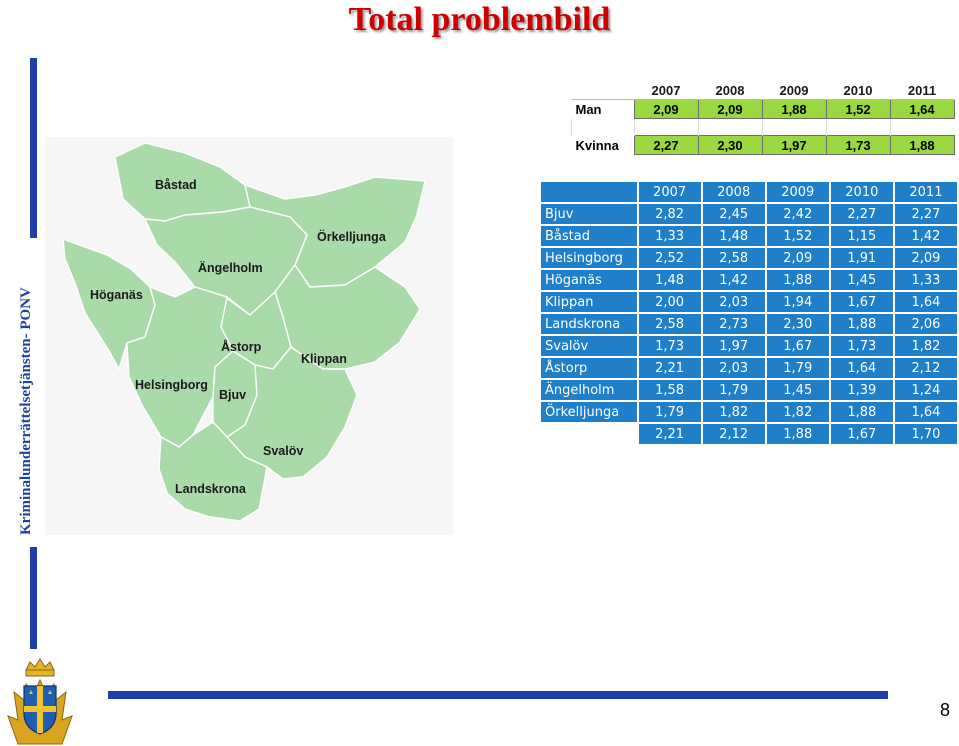 This screenshot has height=746, width=959. What do you see at coordinates (797, 302) in the screenshot?
I see `table-cell: 1,94` at bounding box center [797, 302].